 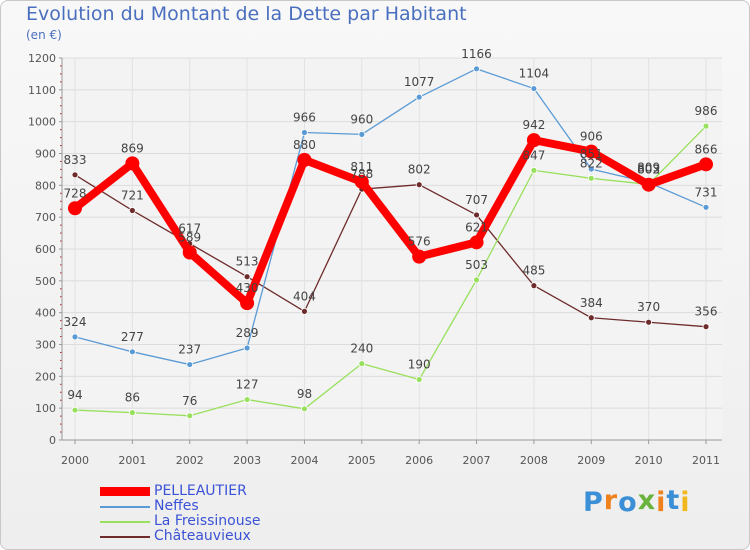 What do you see at coordinates (132, 195) in the screenshot?
I see `data-label: 721` at bounding box center [132, 195].